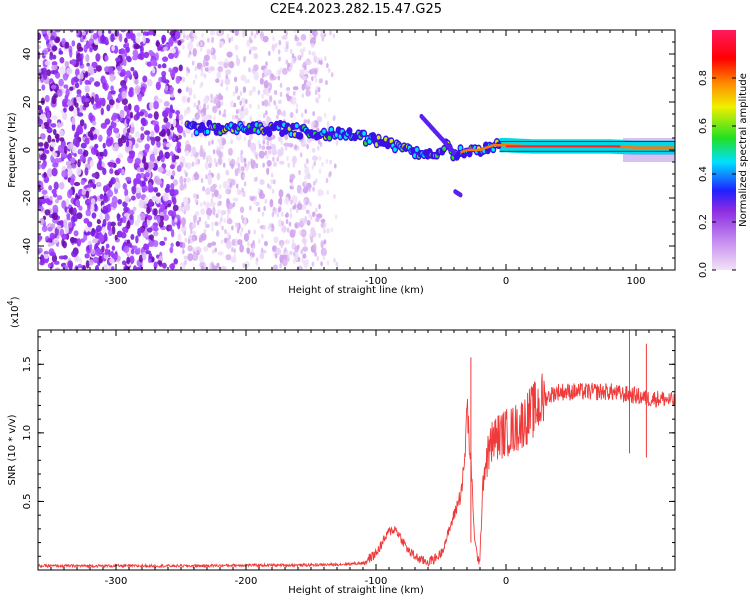 The height and width of the screenshot is (600, 750). What do you see at coordinates (724, 150) in the screenshot?
I see `colorbar-scale` at bounding box center [724, 150].